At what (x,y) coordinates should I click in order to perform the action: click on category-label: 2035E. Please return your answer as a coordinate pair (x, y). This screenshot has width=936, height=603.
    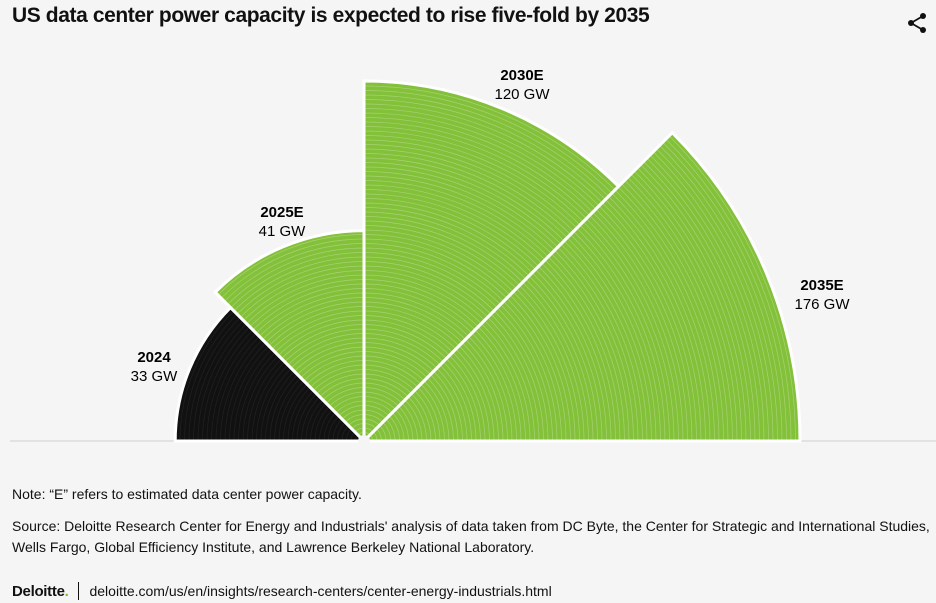
    Looking at the image, I should click on (821, 285).